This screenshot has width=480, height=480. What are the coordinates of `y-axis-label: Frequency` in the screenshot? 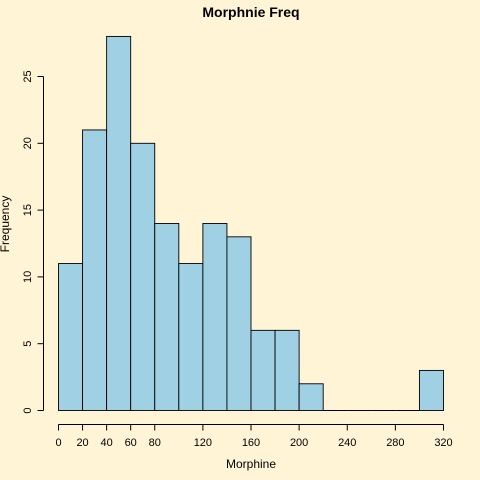 It's located at (6, 224).